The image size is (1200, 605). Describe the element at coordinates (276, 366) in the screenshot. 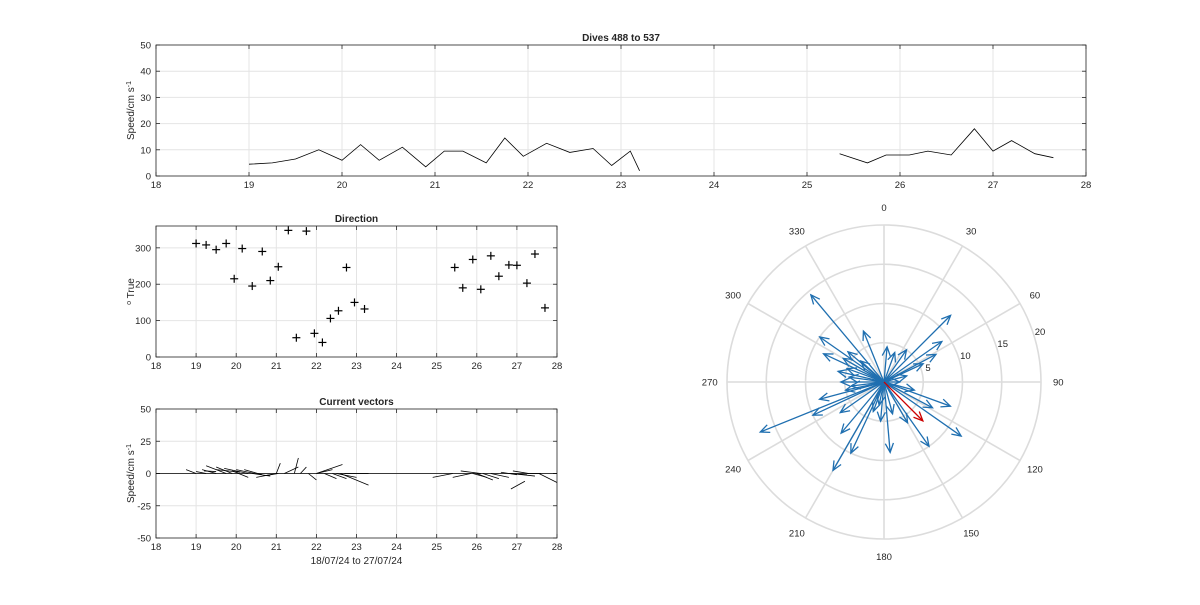

I see `x-tick-label: 21` at that location.